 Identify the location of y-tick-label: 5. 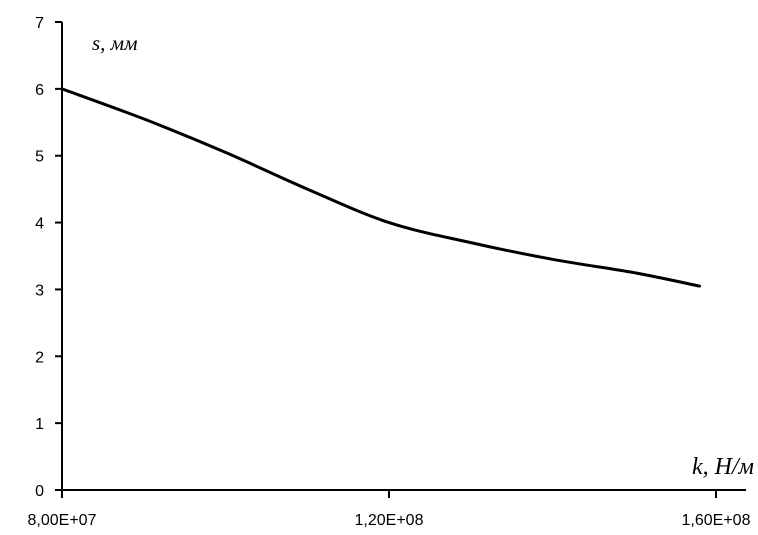
(39, 157).